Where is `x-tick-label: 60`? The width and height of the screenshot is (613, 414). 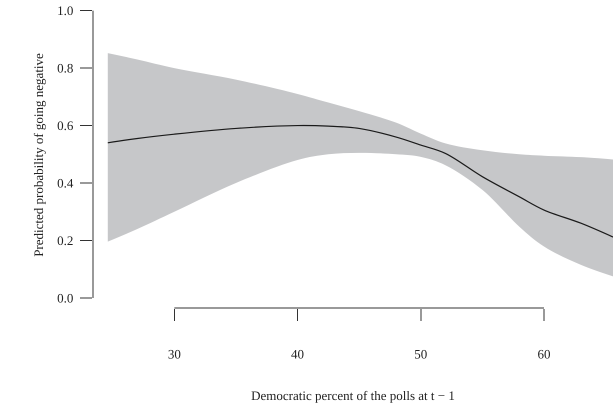 x-tick-label: 60 is located at coordinates (544, 354).